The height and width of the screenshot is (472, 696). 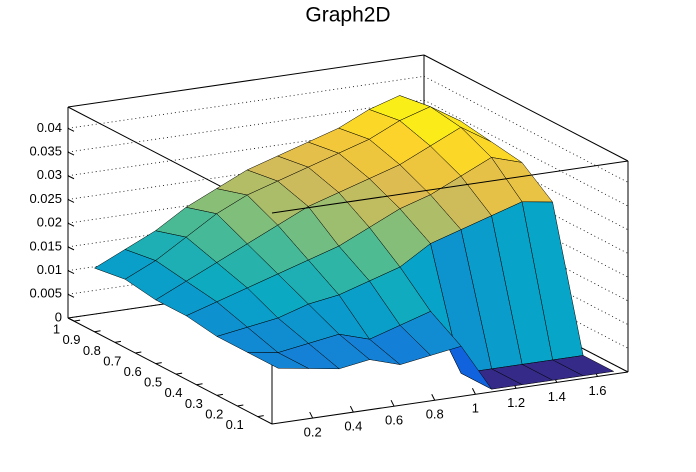 What do you see at coordinates (278, 360) in the screenshot?
I see `surface-cell` at bounding box center [278, 360].